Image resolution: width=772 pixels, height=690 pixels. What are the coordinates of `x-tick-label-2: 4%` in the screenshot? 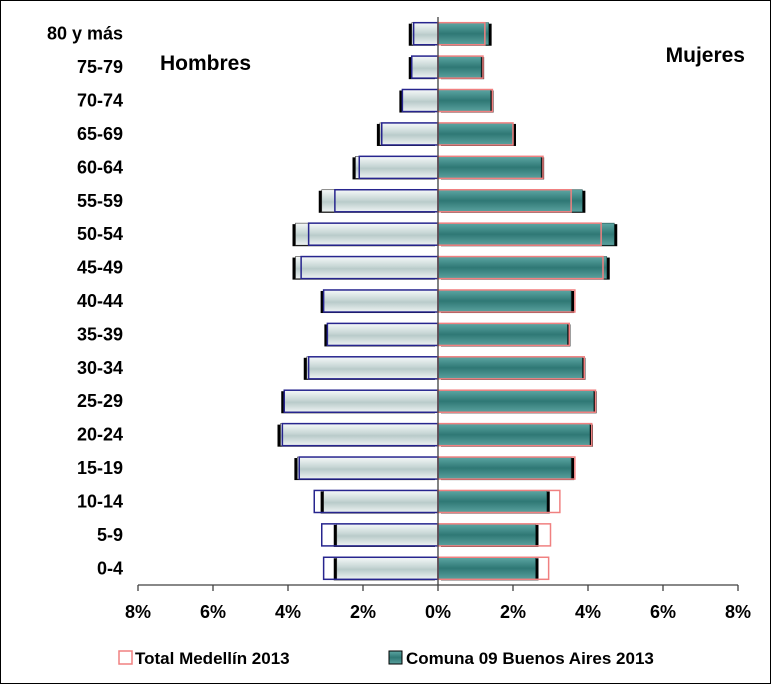 It's located at (288, 612).